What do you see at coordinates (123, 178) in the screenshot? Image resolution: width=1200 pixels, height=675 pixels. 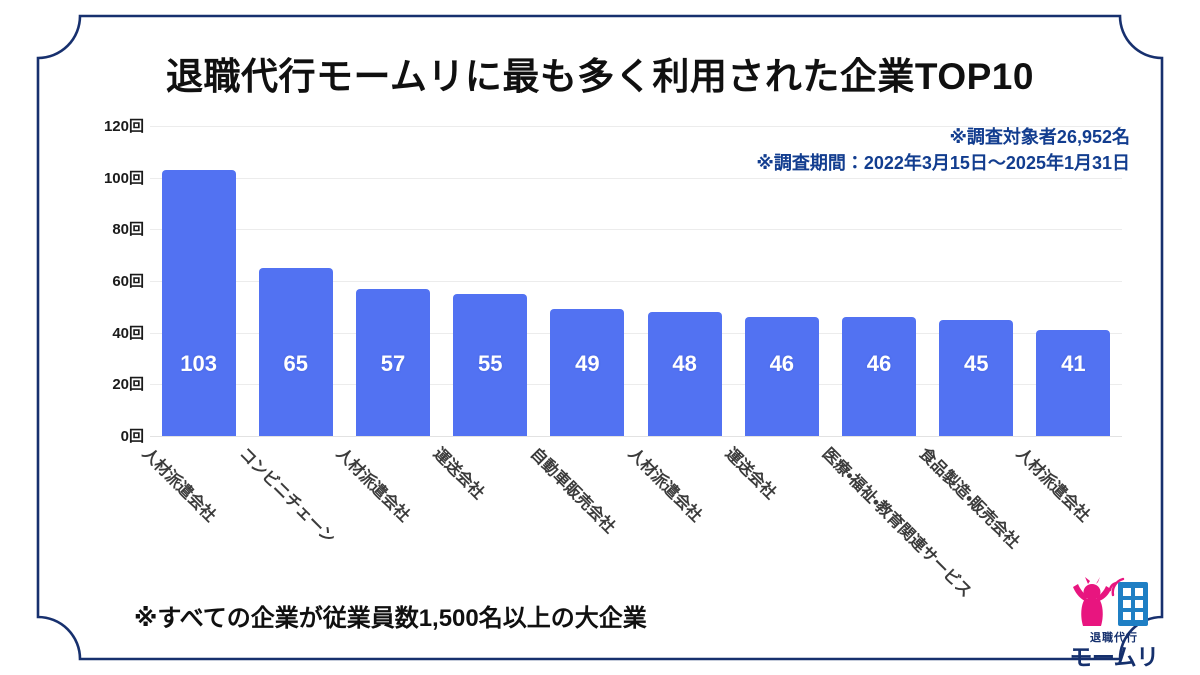 I see `y-axis-tick-label: 100回` at bounding box center [123, 178].